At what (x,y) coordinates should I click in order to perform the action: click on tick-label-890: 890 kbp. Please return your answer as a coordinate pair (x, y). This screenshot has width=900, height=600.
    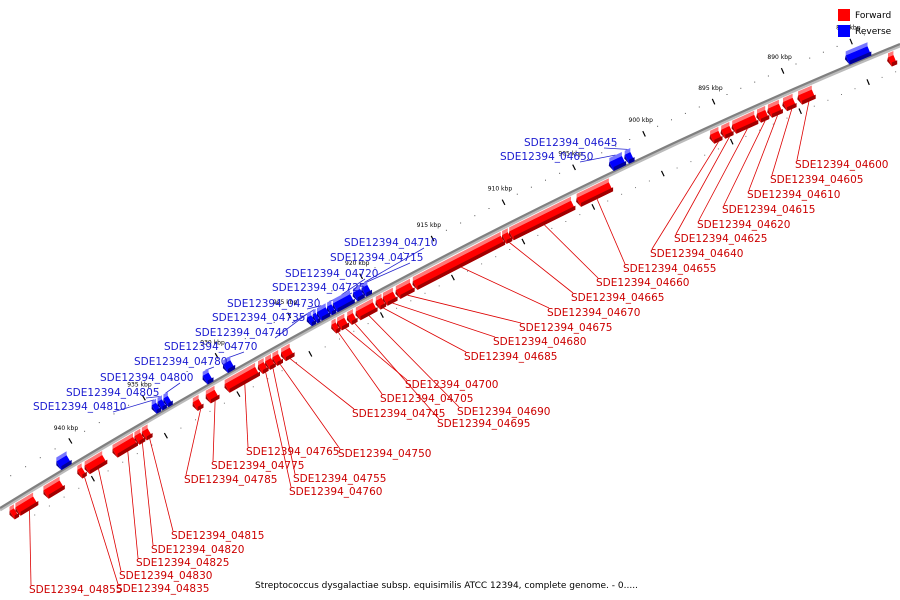
    Looking at the image, I should click on (779, 57).